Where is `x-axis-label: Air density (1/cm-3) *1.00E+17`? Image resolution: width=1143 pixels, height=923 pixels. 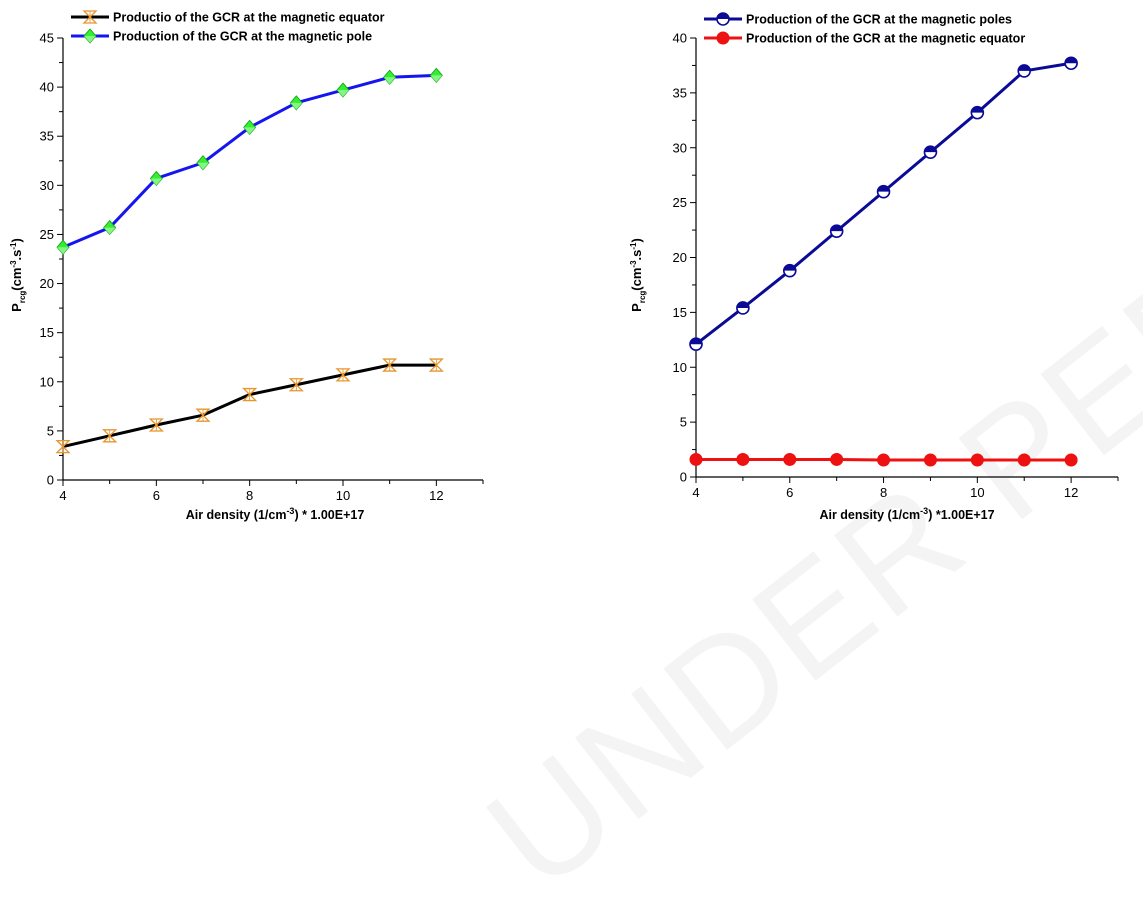
x-axis-label: Air density (1/cm-3) *1.00E+17 is located at coordinates (906, 514).